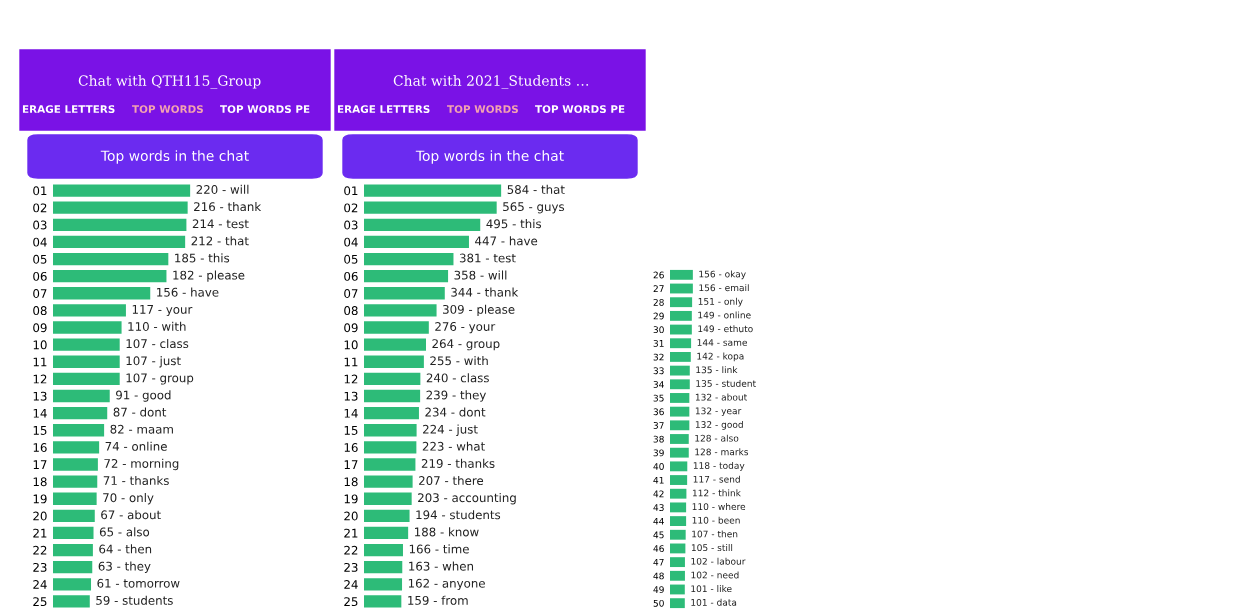 This screenshot has height=614, width=1241. Describe the element at coordinates (658, 576) in the screenshot. I see `y-tick-label: 48` at that location.